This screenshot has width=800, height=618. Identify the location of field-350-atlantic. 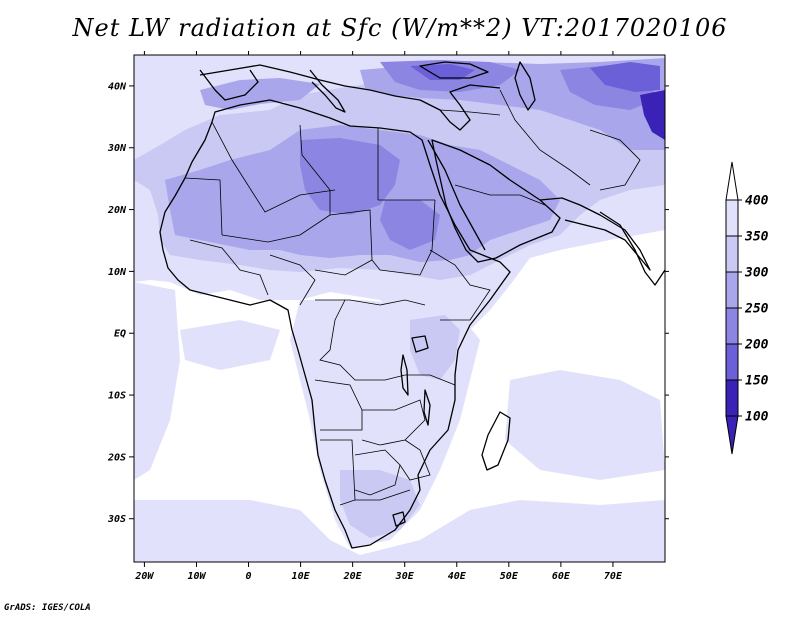
(157, 381).